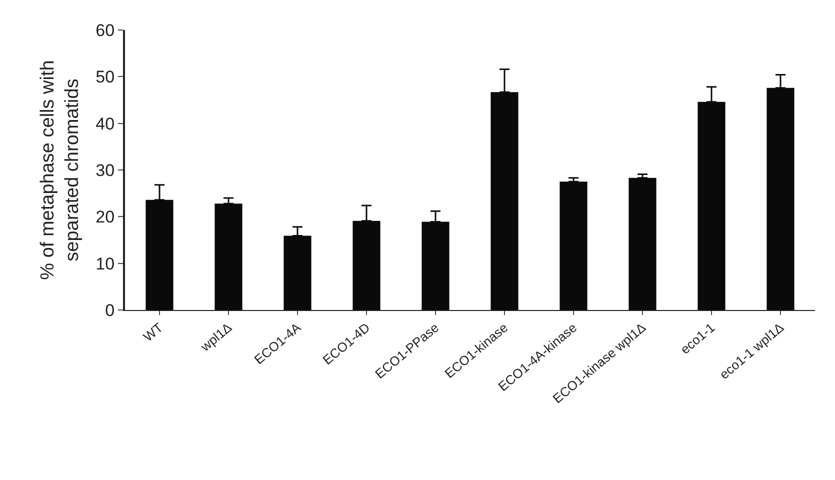 This screenshot has height=480, width=835. Describe the element at coordinates (110, 310) in the screenshot. I see `y-tick-label: 0` at that location.